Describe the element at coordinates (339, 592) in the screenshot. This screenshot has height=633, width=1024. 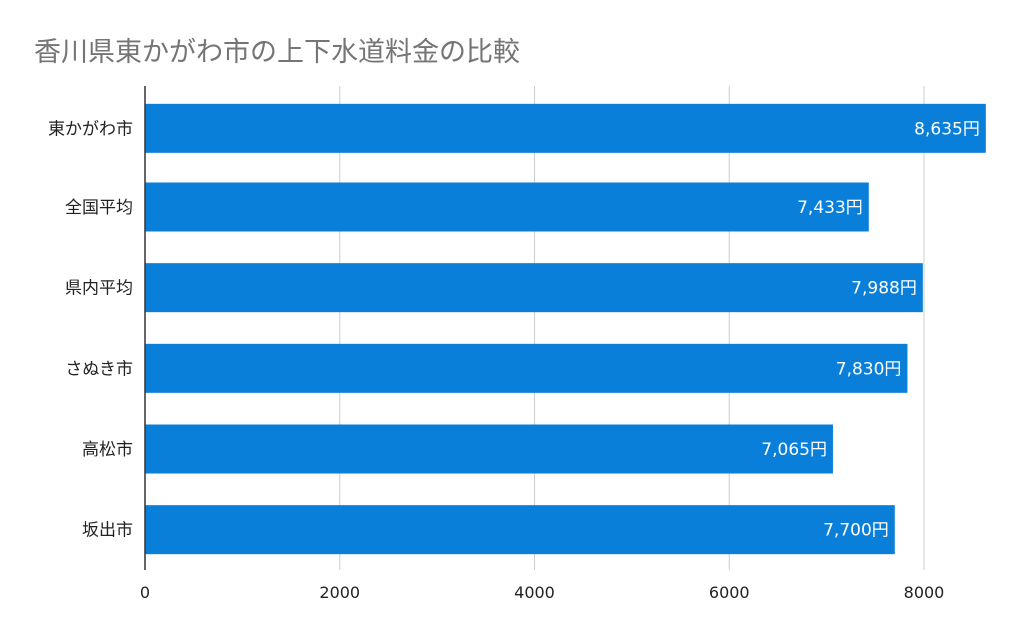
I see `x-tick-label: 2000` at that location.